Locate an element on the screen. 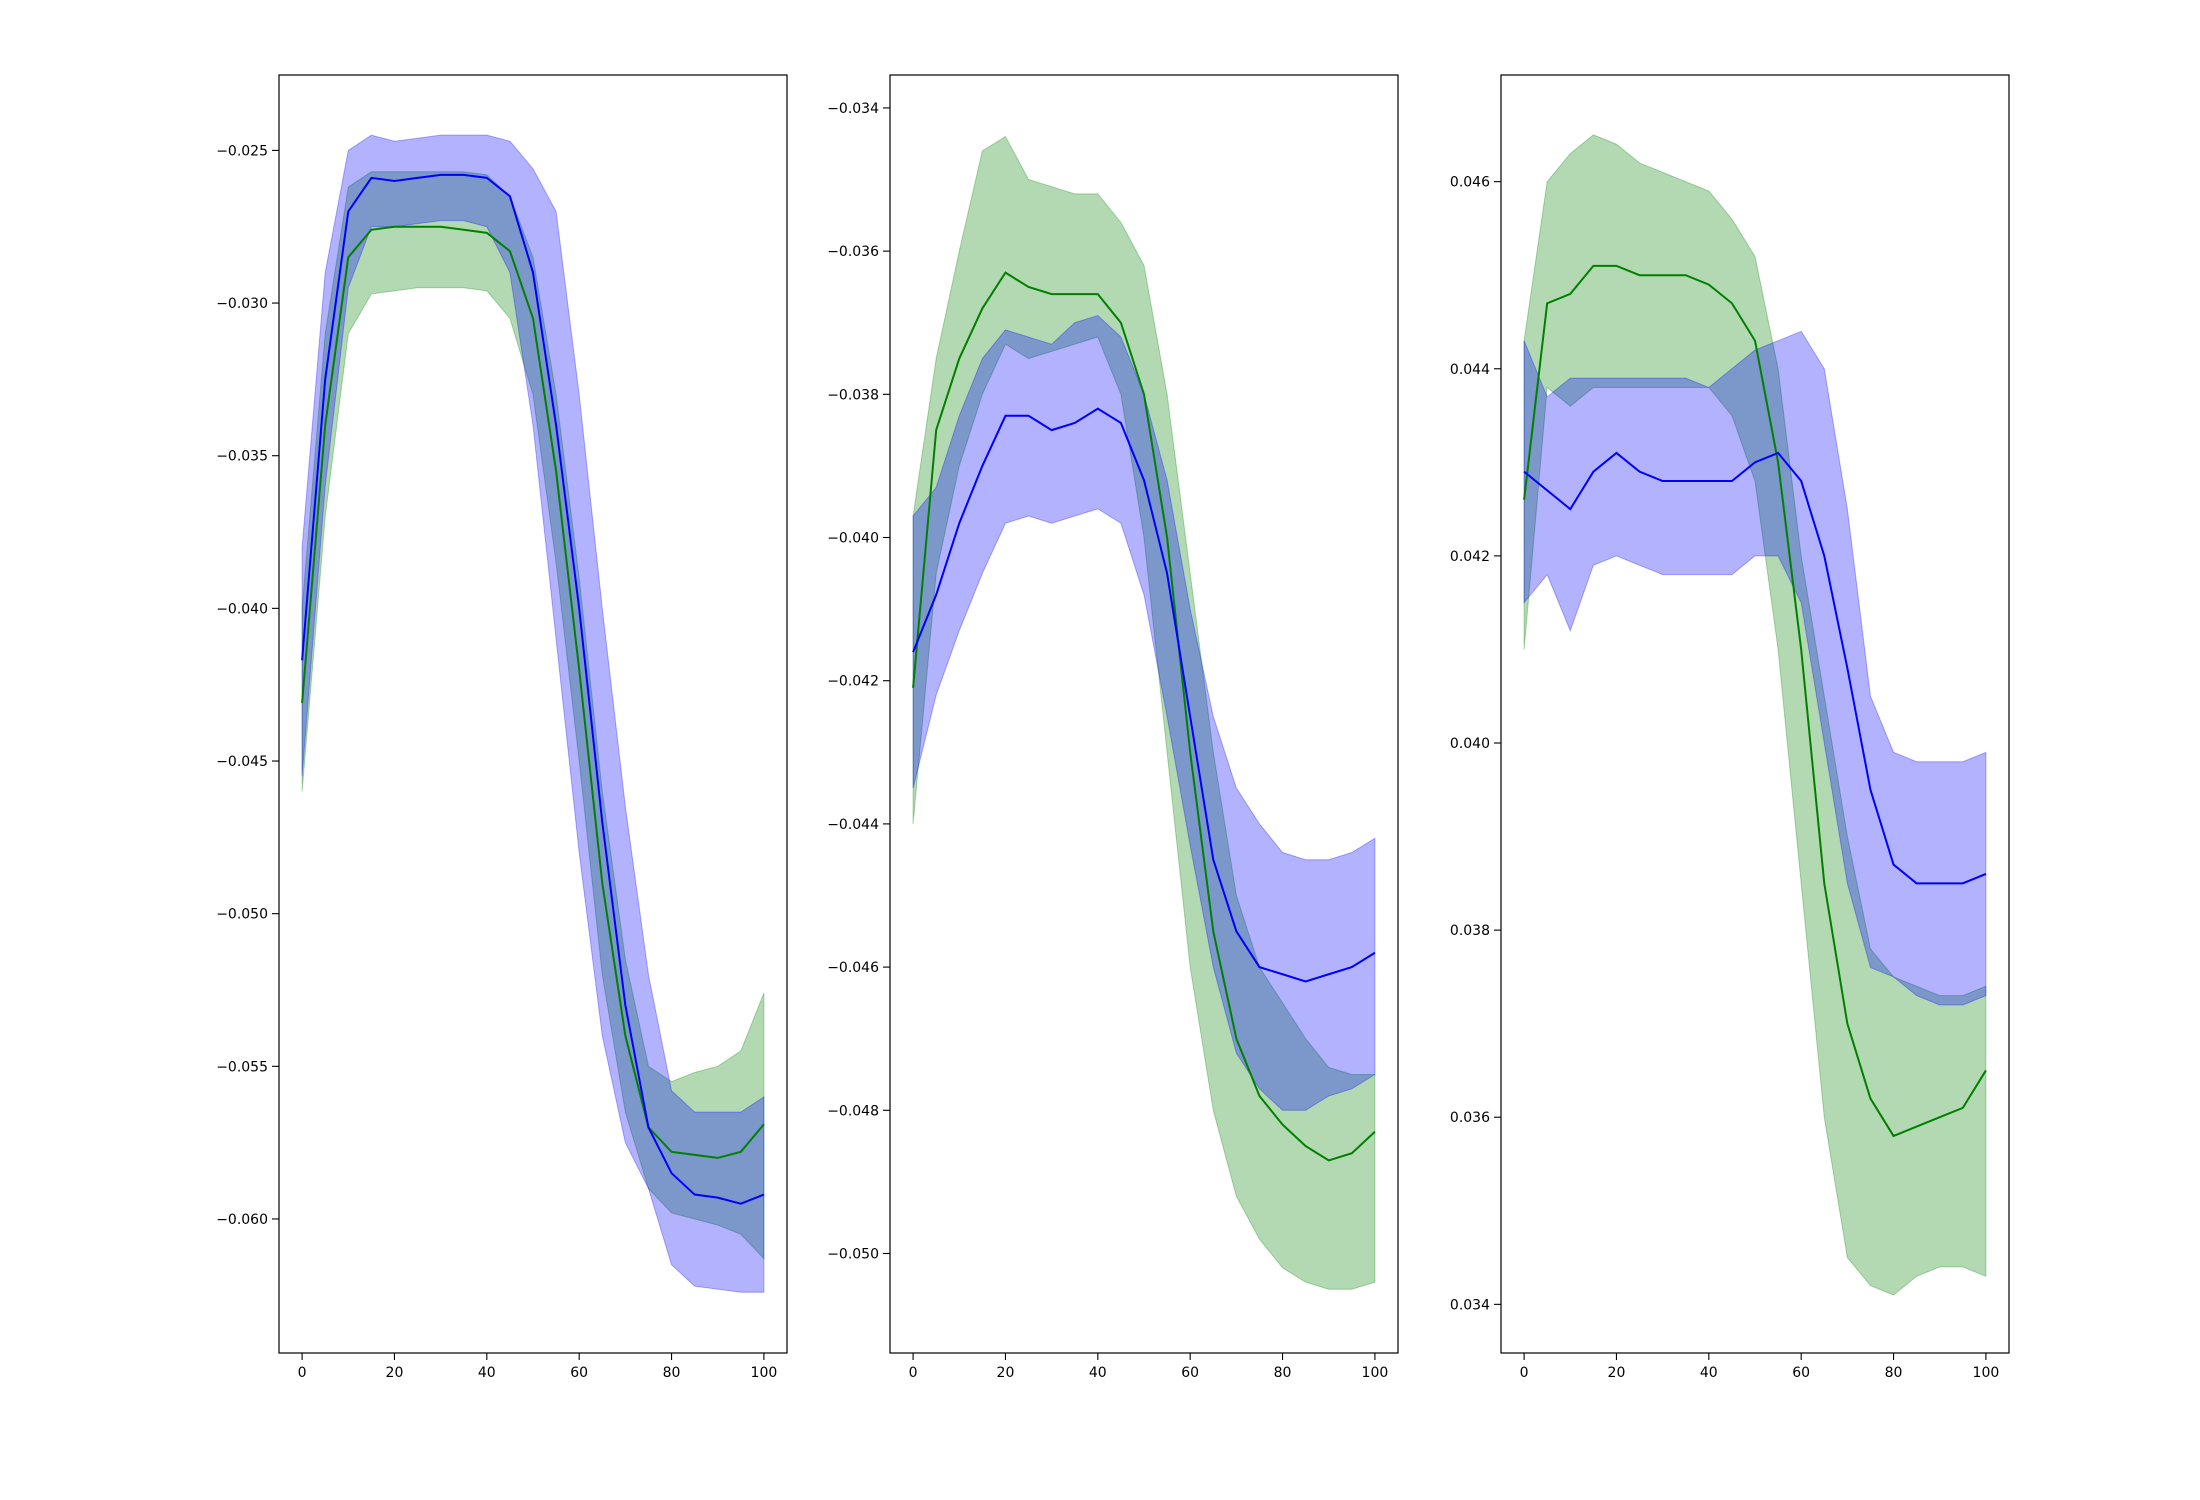 This screenshot has width=2200, height=1500. y-tick-label: 0.034 is located at coordinates (1470, 1305).